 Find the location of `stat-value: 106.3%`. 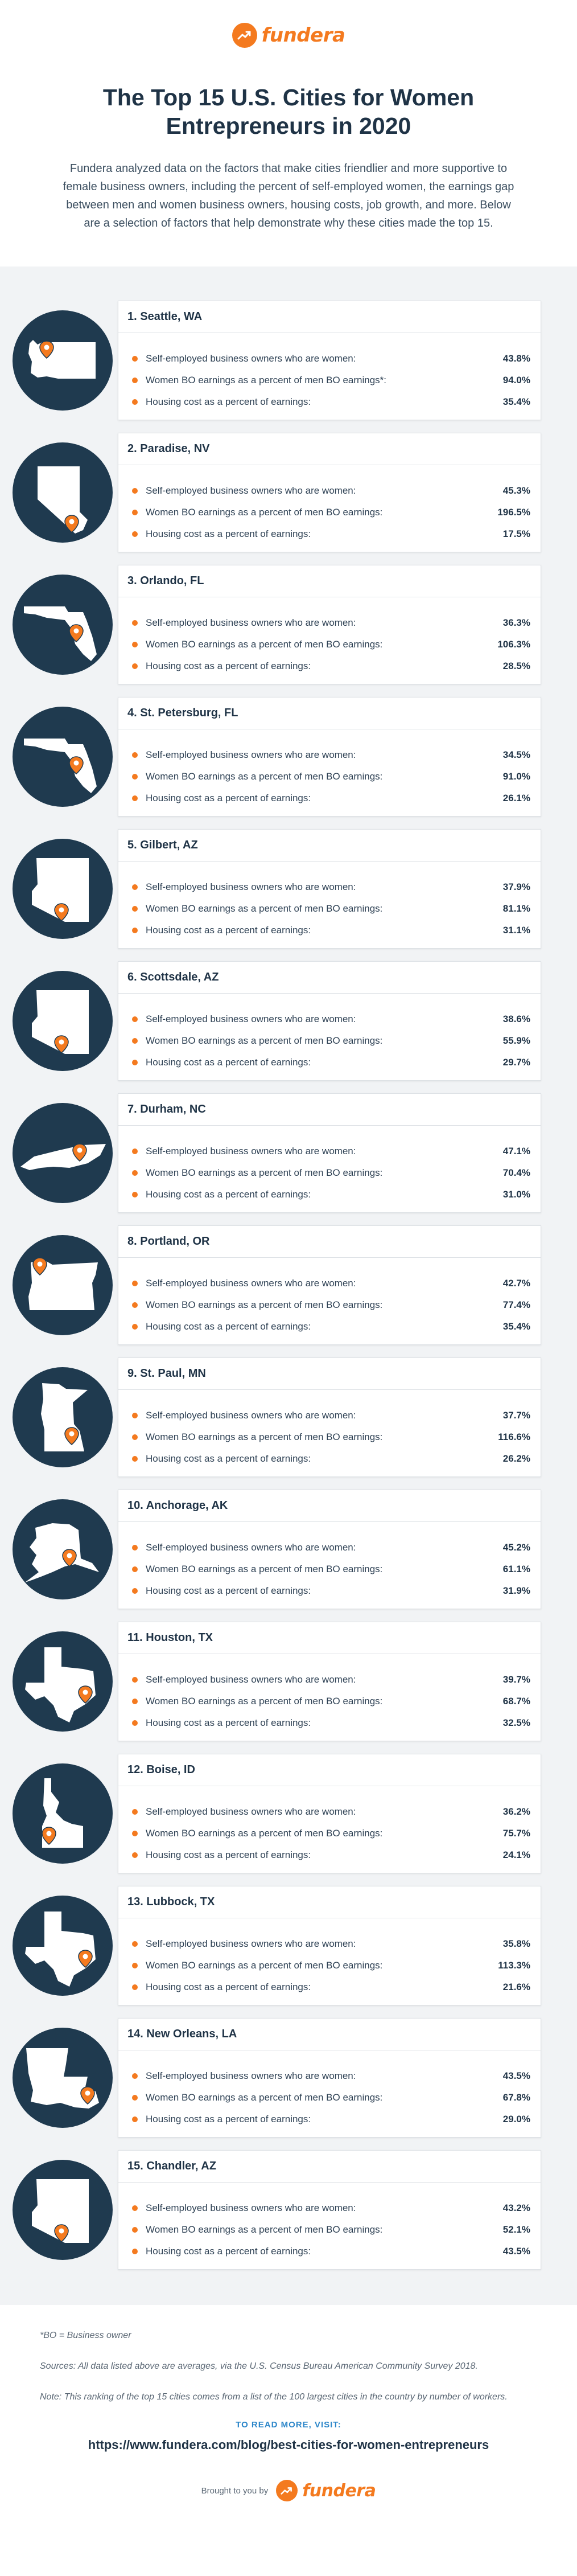

stat-value: 106.3% is located at coordinates (513, 644).